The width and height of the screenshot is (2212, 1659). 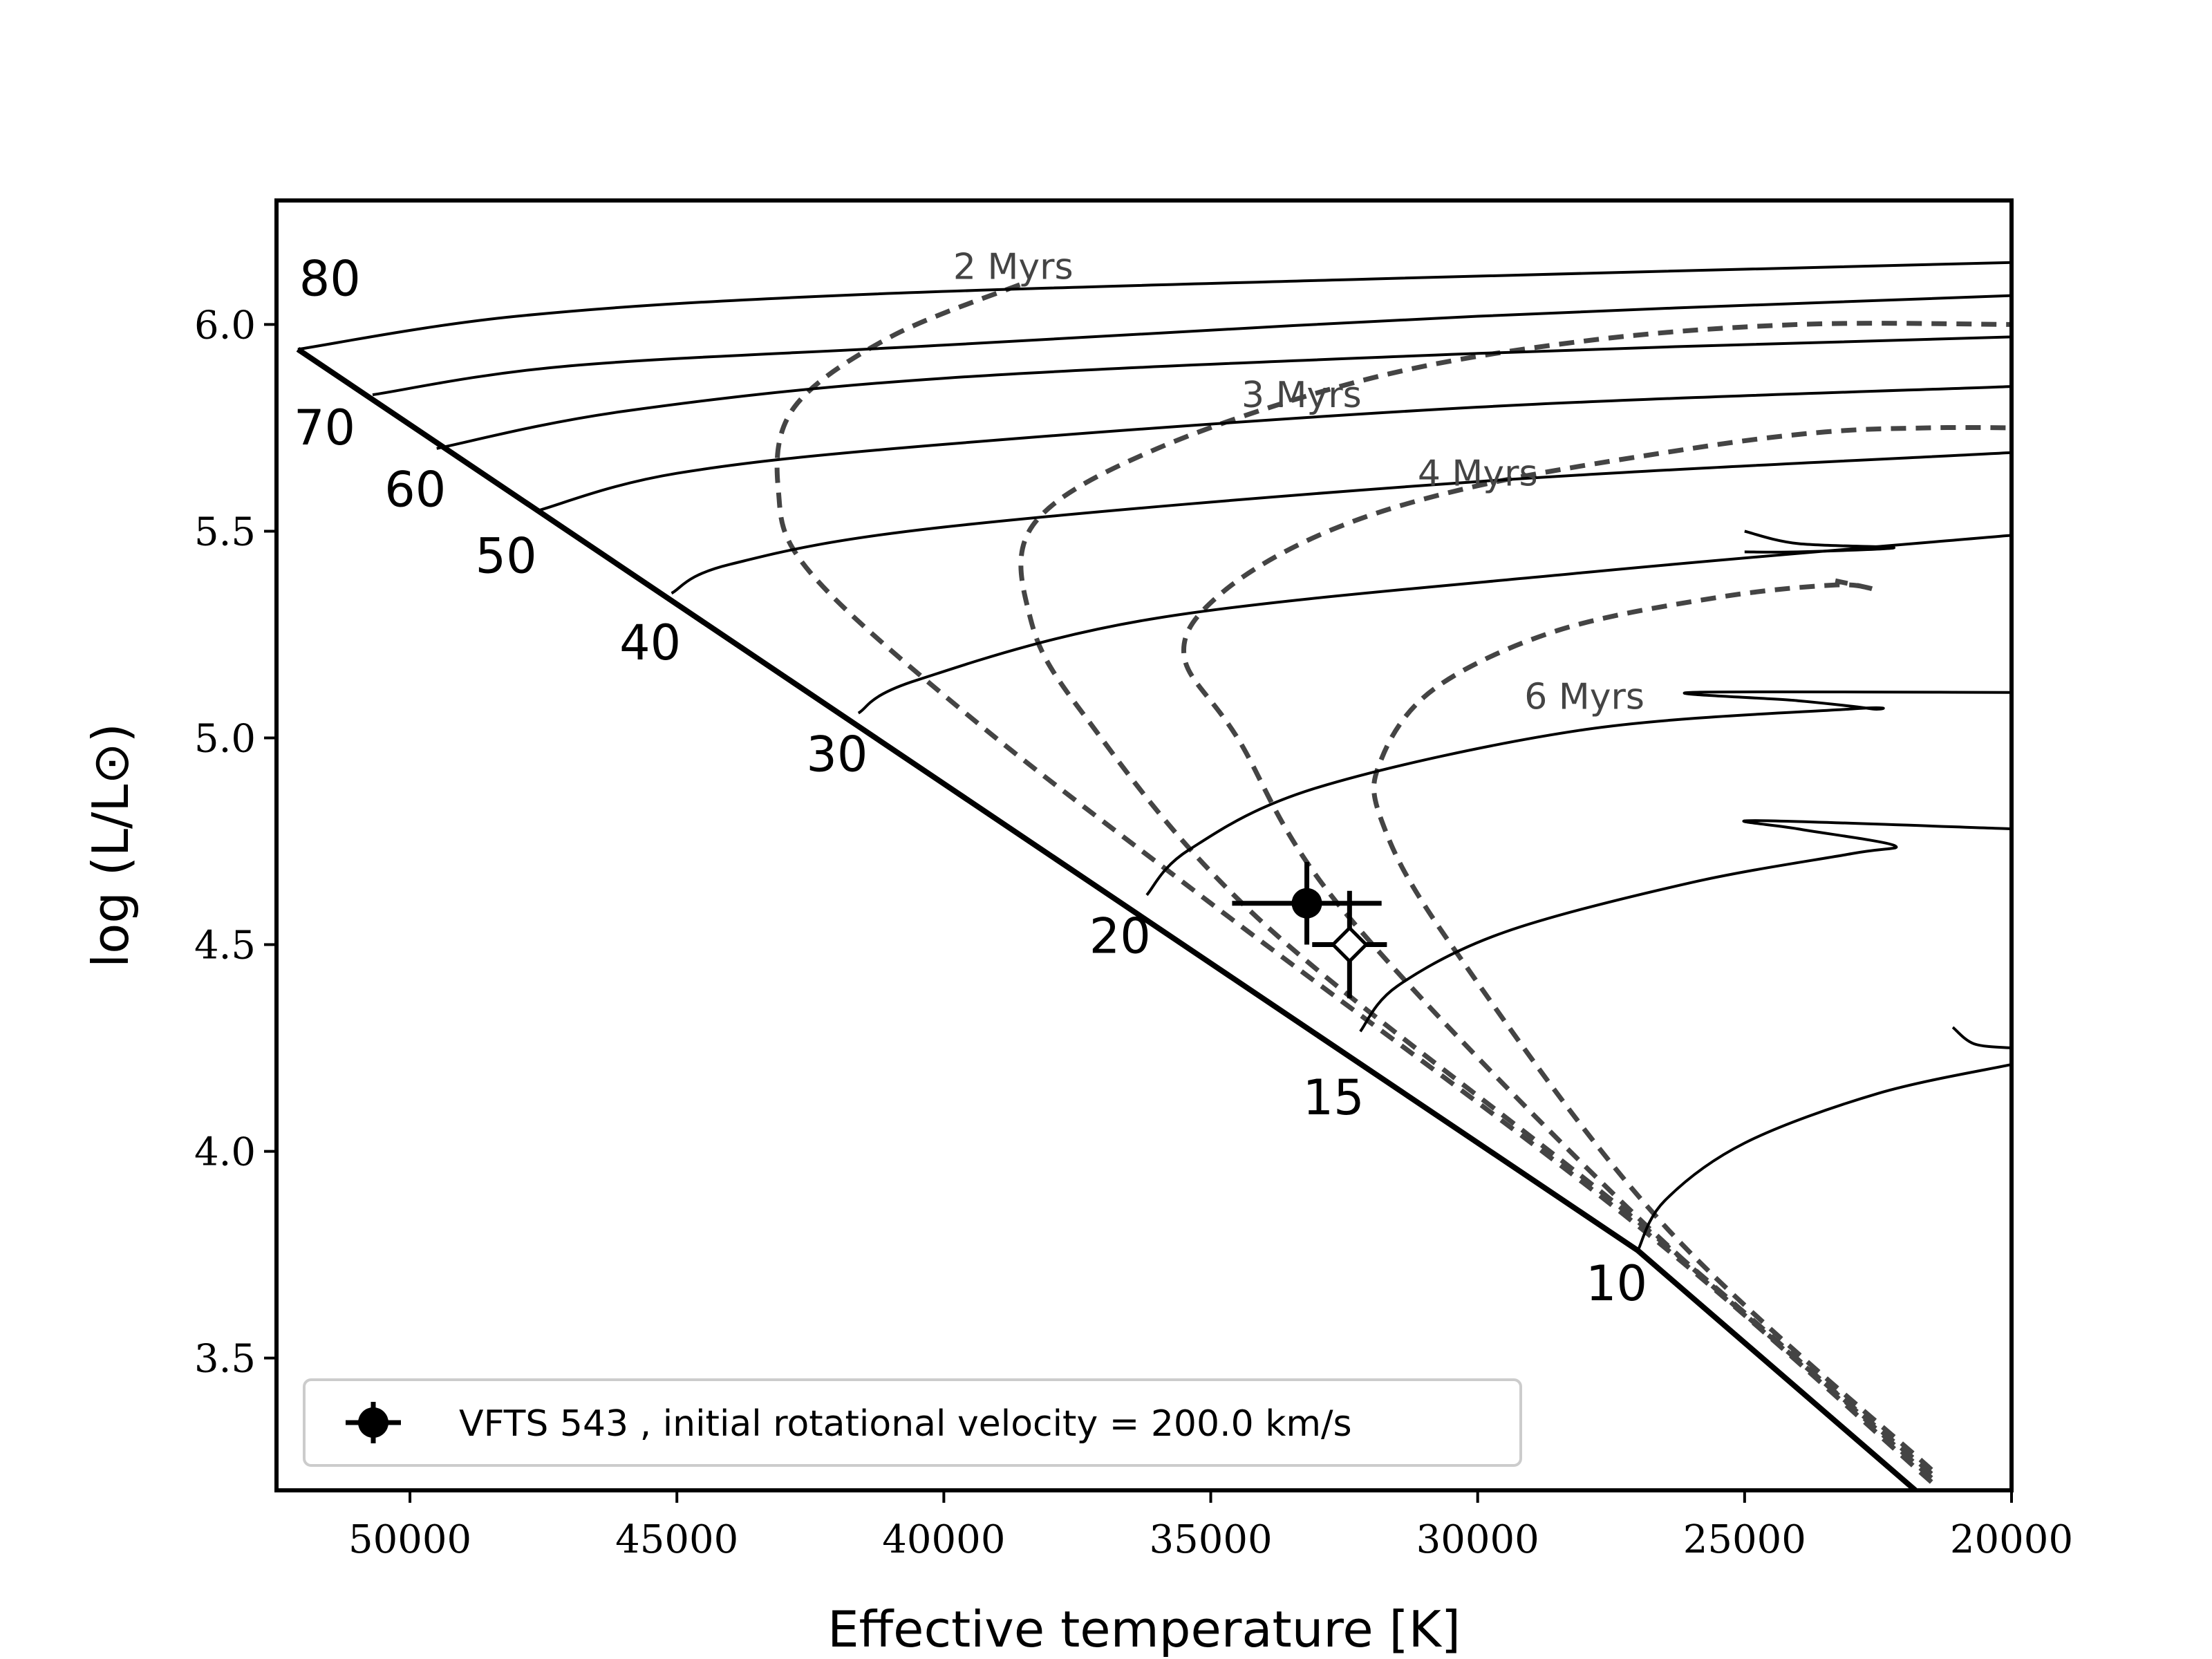 What do you see at coordinates (1210, 1540) in the screenshot?
I see `x-tick-label-3: 35000` at bounding box center [1210, 1540].